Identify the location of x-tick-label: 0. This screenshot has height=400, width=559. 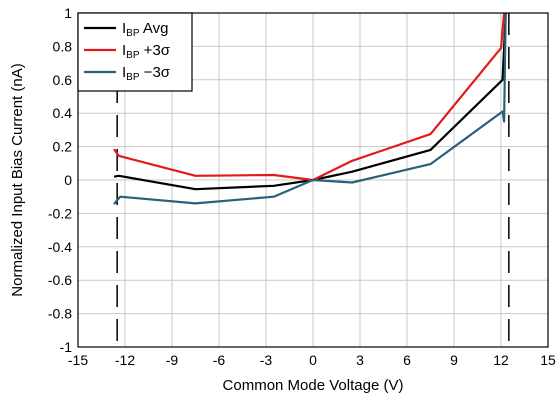
(313, 360).